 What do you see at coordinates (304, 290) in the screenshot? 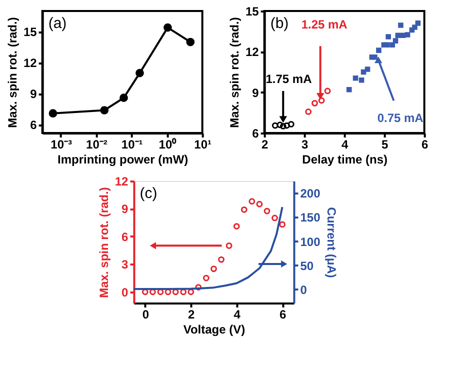
I see `y2-tick-label: 0` at bounding box center [304, 290].